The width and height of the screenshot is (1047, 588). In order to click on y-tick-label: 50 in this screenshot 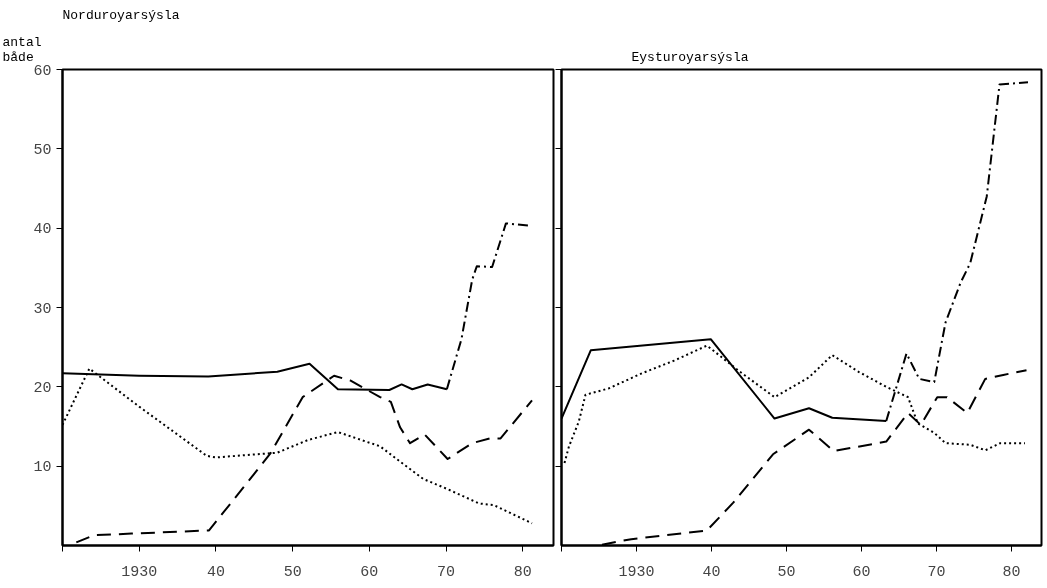, I will do `click(42, 150)`.